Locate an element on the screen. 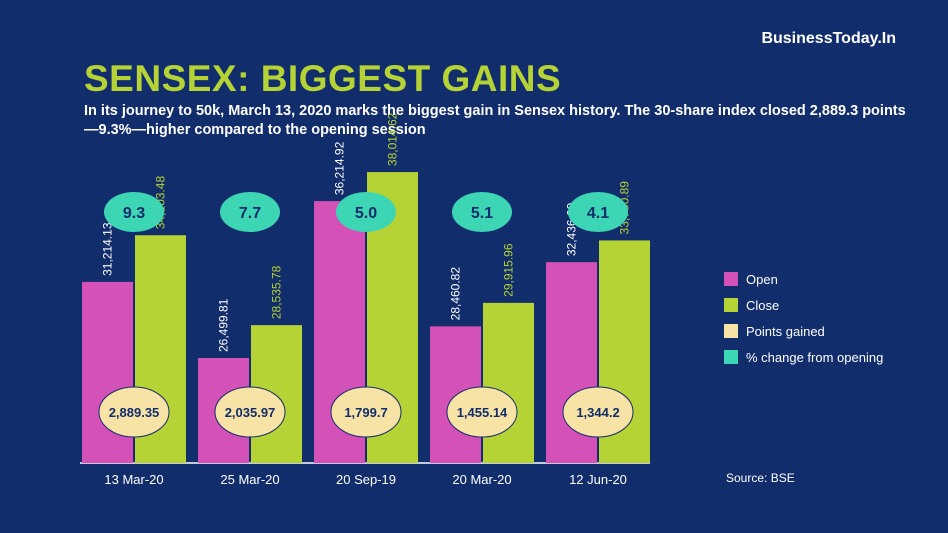 The image size is (948, 533). points-label-1: 2,035.97 is located at coordinates (250, 412).